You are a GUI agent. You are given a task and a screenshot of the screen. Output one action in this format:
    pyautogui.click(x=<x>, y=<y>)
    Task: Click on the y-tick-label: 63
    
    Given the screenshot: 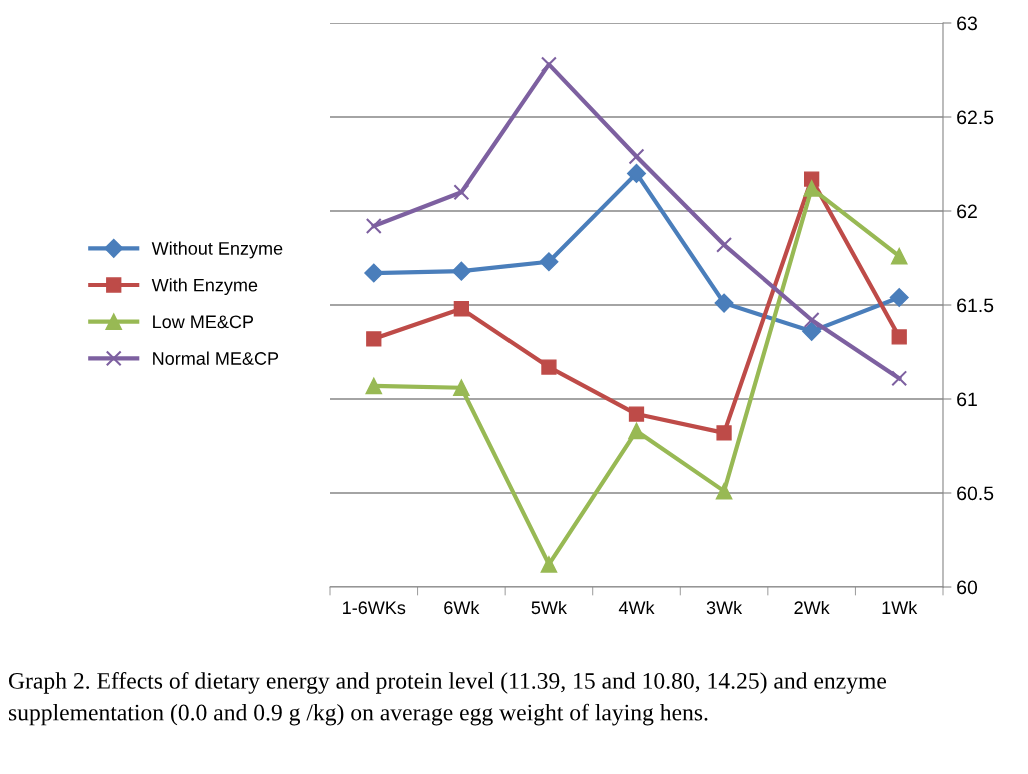 What is the action you would take?
    pyautogui.click(x=967, y=23)
    